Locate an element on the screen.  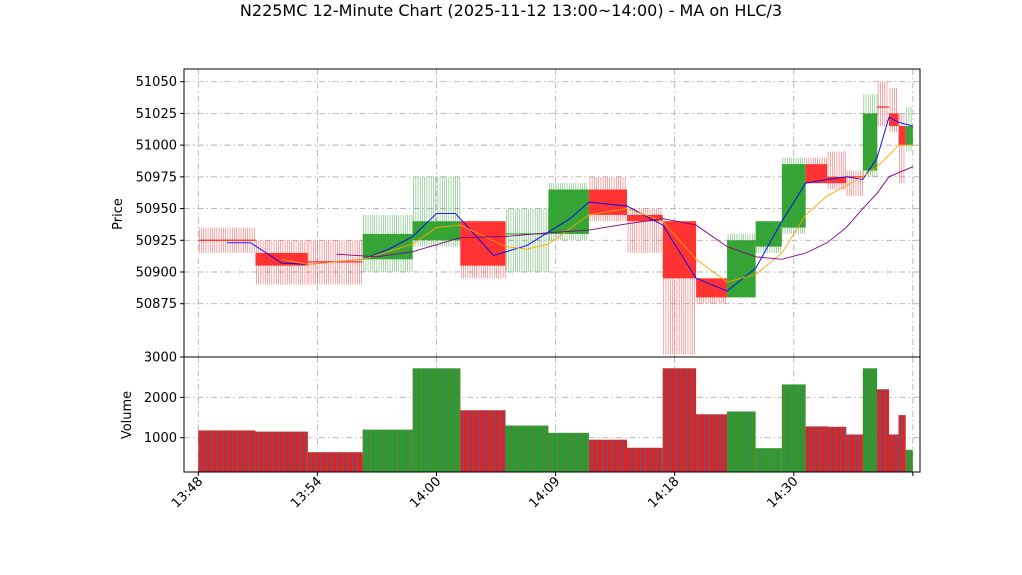
x-tick-label: 14:09 is located at coordinates (544, 492).